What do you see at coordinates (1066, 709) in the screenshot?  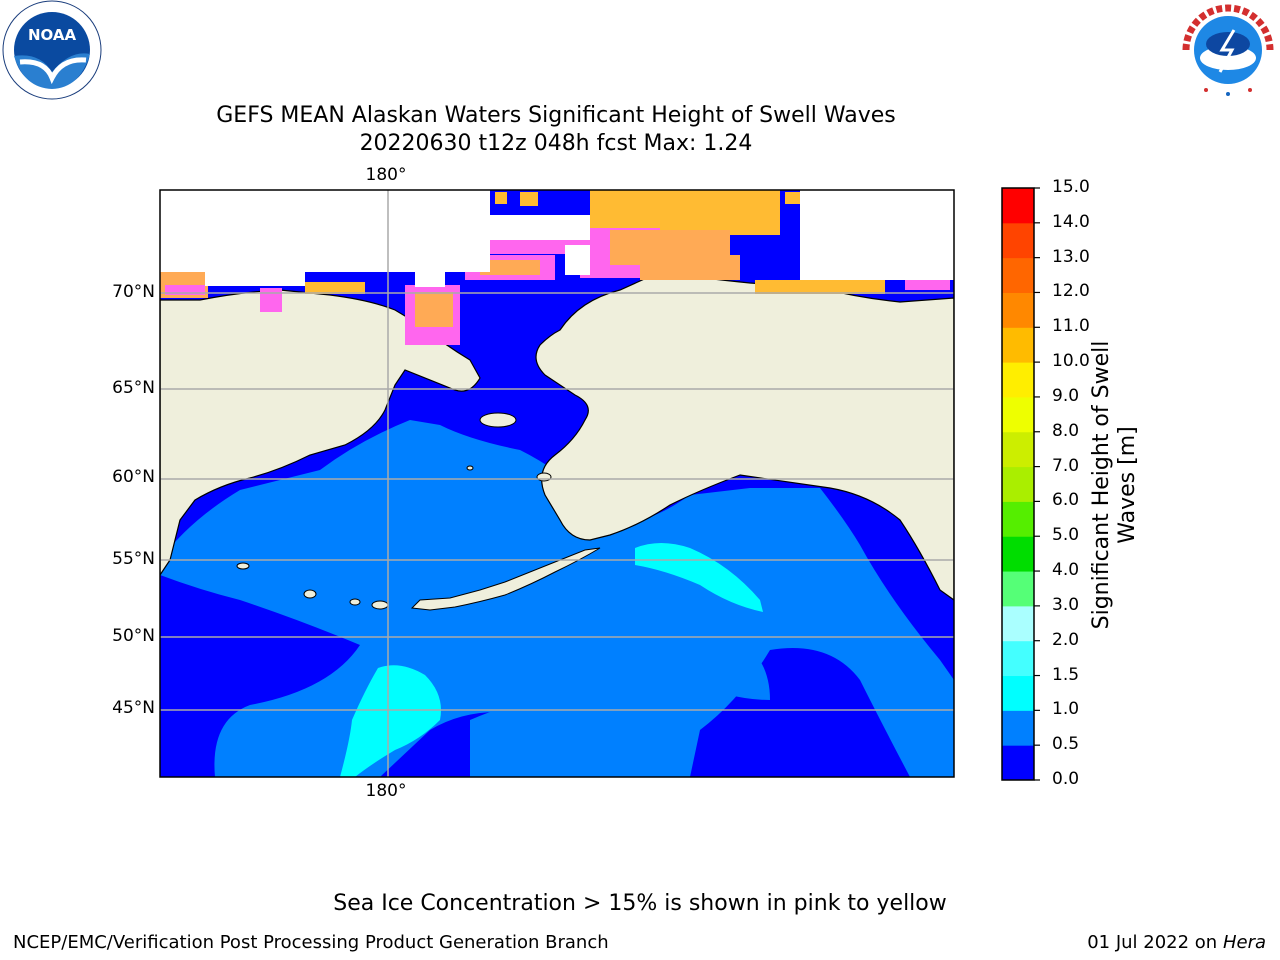 I see `colorbar-tick-label: 1.0` at bounding box center [1066, 709].